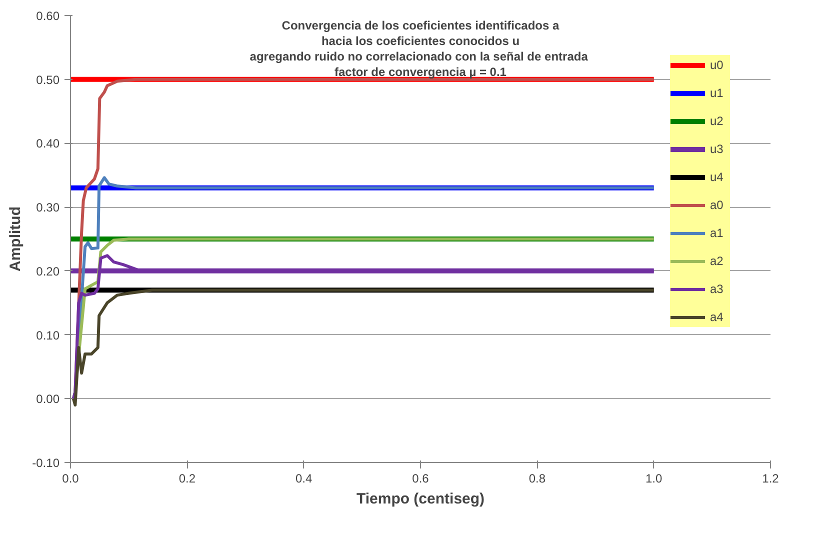 The image size is (830, 533). What do you see at coordinates (421, 479) in the screenshot?
I see `x-tick-label: 0.6` at bounding box center [421, 479].